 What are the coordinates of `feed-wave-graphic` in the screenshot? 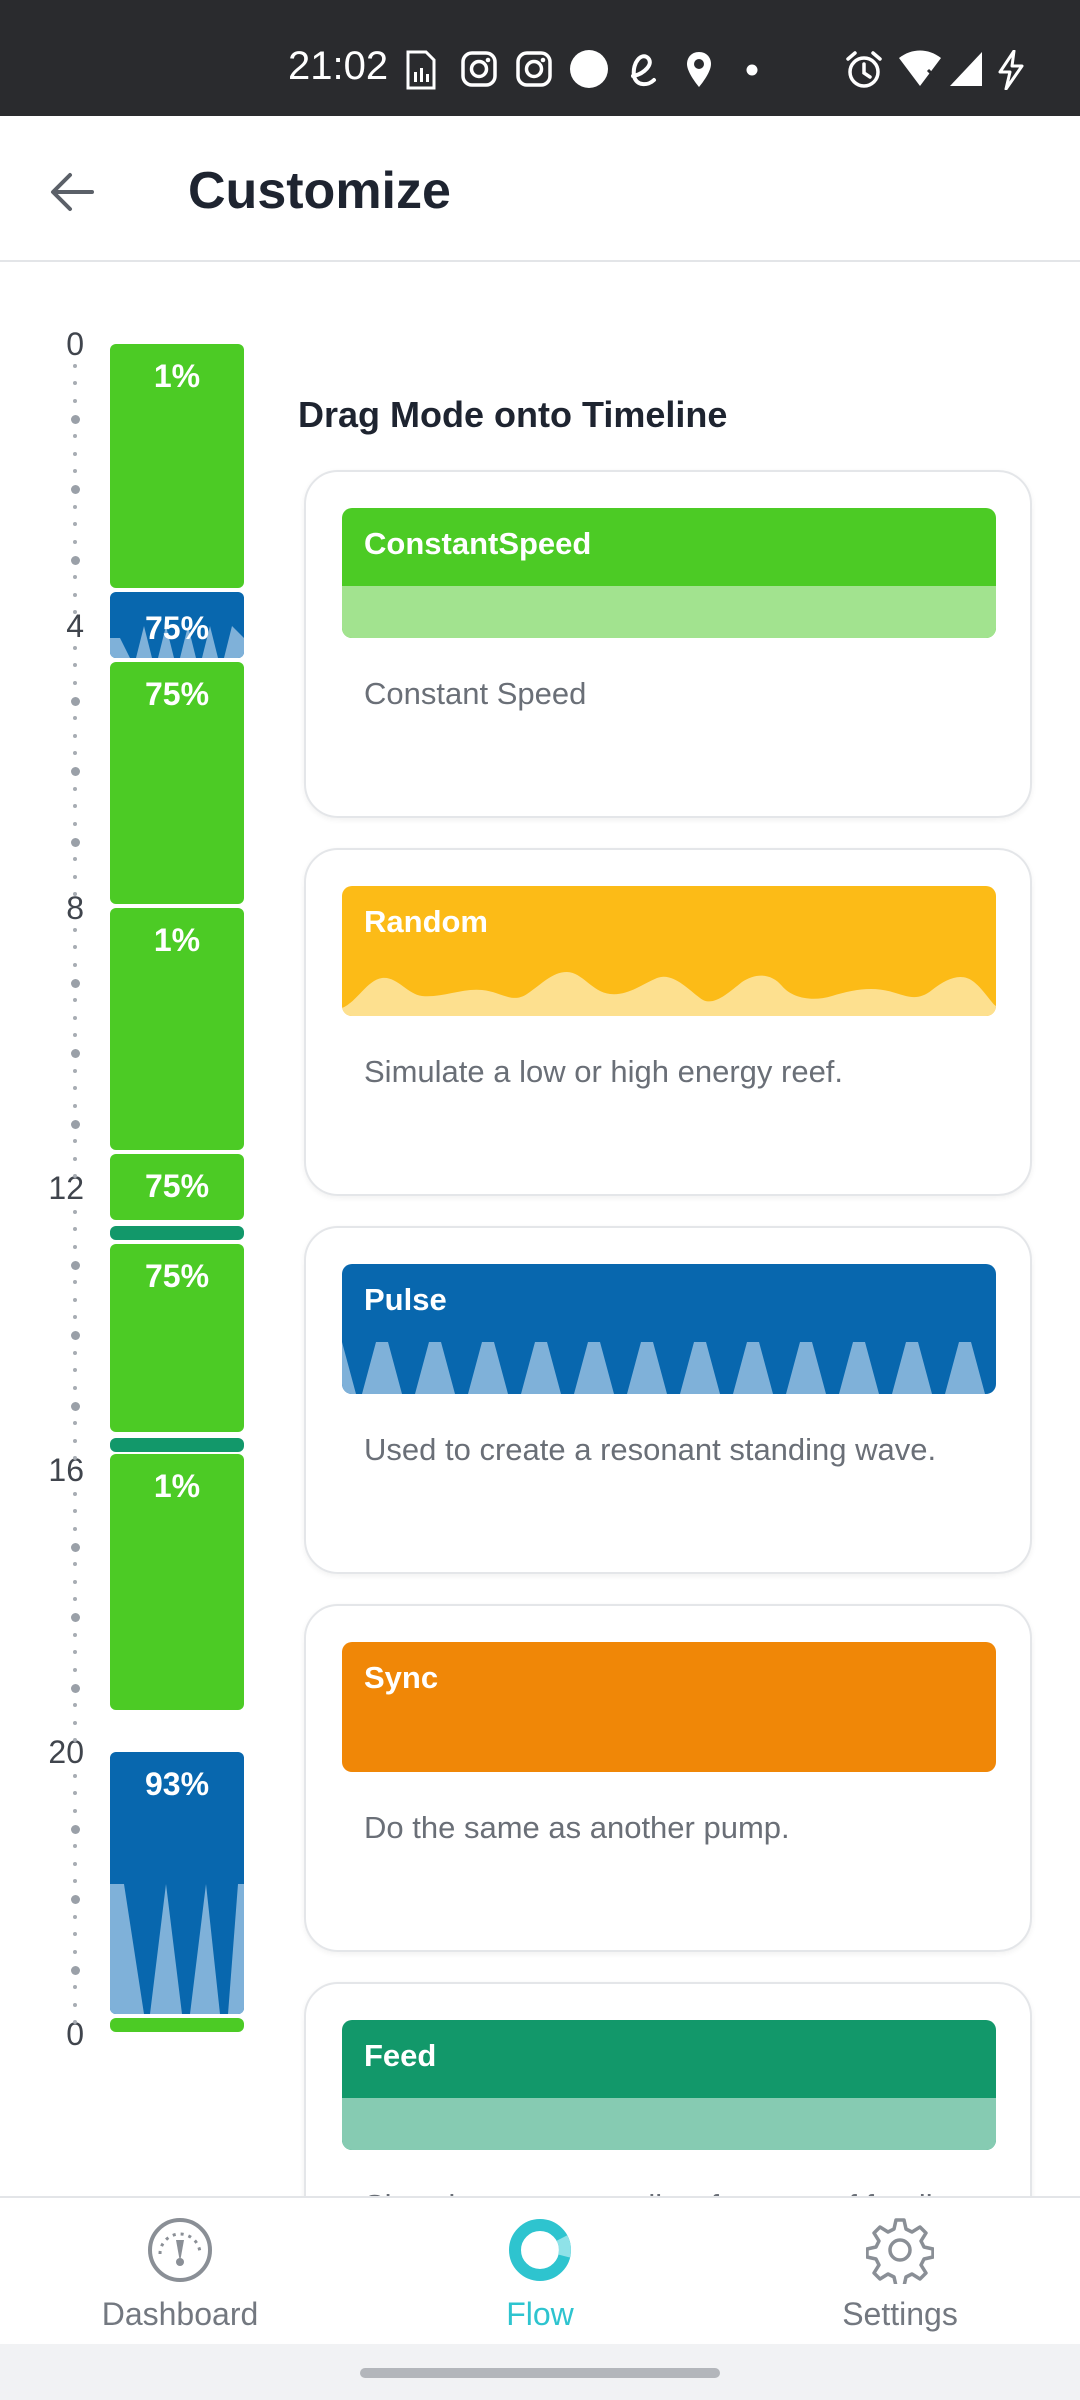 It's located at (669, 2124).